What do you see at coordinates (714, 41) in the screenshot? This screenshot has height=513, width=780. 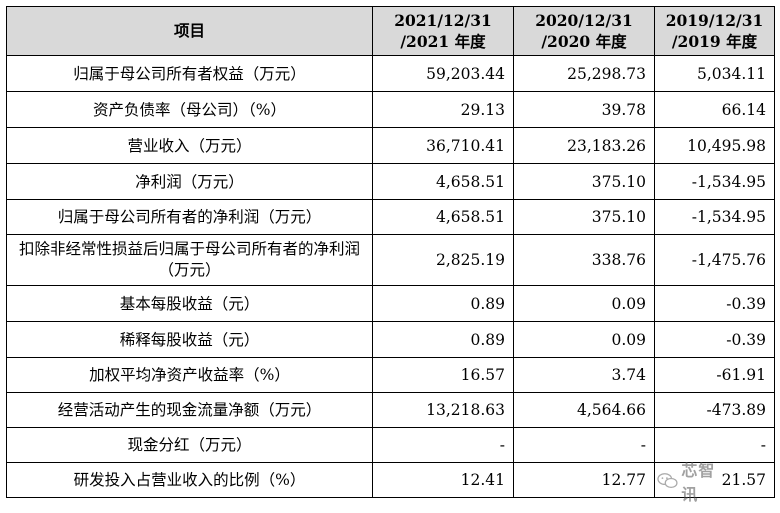 I see `header-year-2019-period: /2019 年度` at bounding box center [714, 41].